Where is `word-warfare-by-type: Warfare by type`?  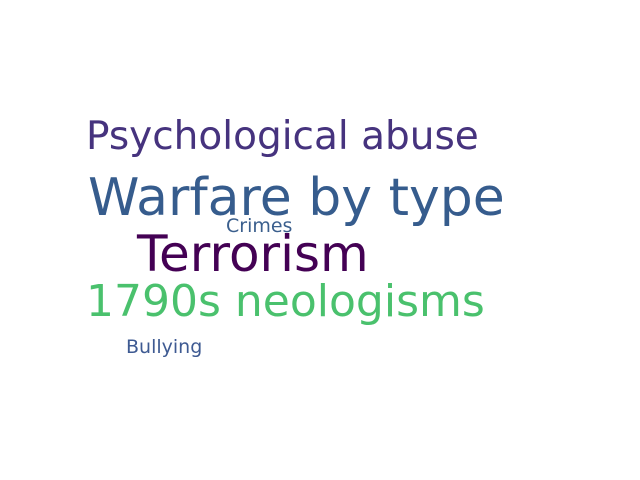
word-warfare-by-type: Warfare by type is located at coordinates (296, 198).